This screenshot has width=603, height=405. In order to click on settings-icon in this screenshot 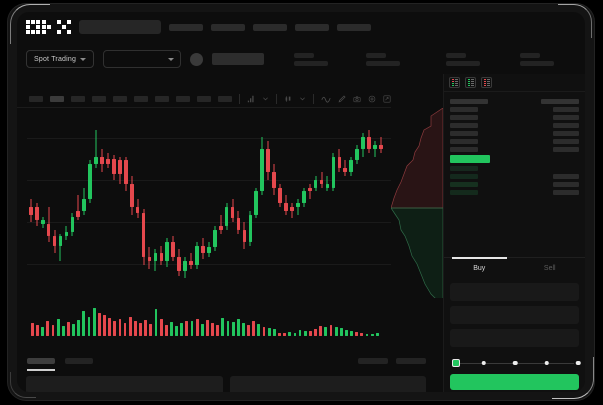, I will do `click(372, 99)`.